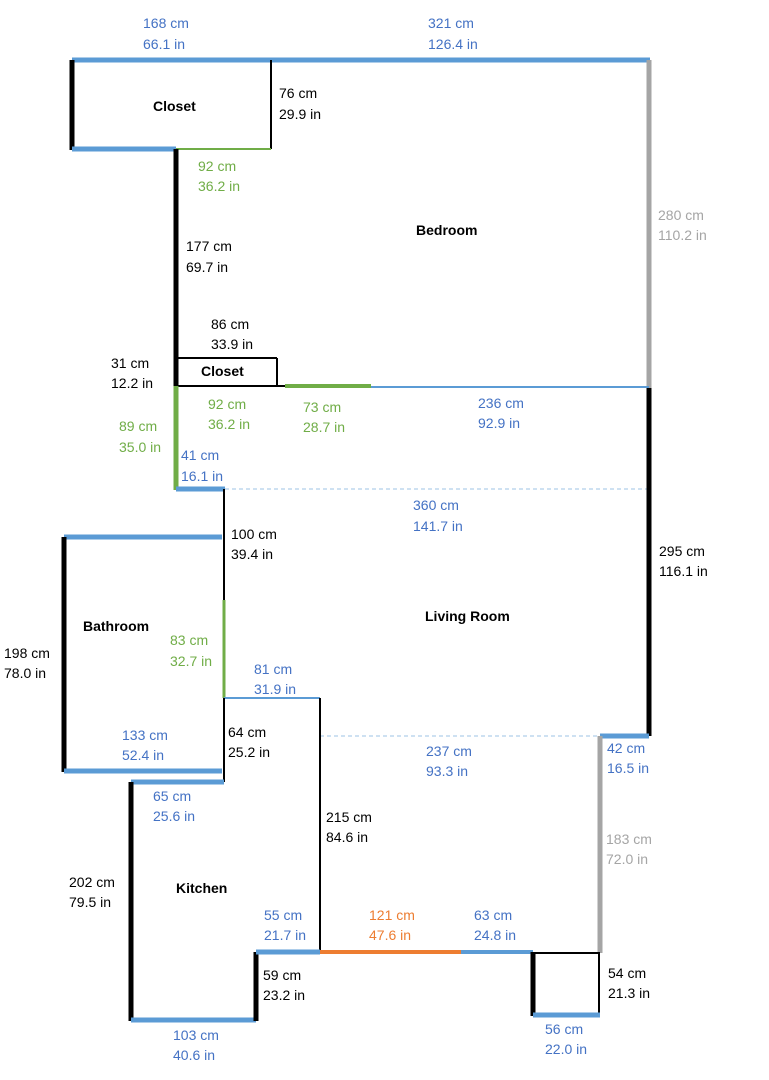 This screenshot has width=769, height=1080. Describe the element at coordinates (436, 505) in the screenshot. I see `dim-label: 360 cm` at that location.